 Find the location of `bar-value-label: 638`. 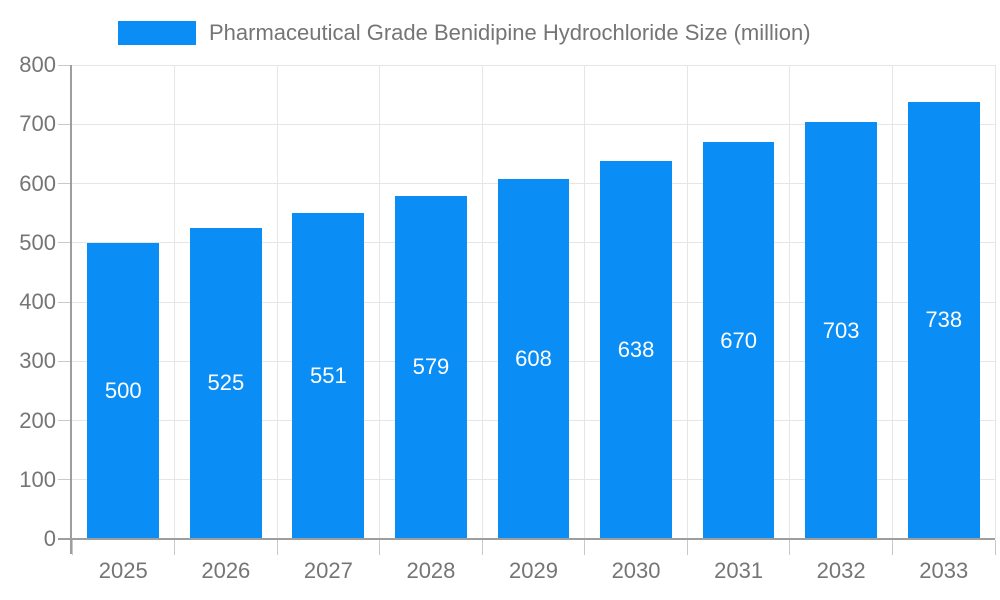

bar-value-label: 638 is located at coordinates (636, 349).